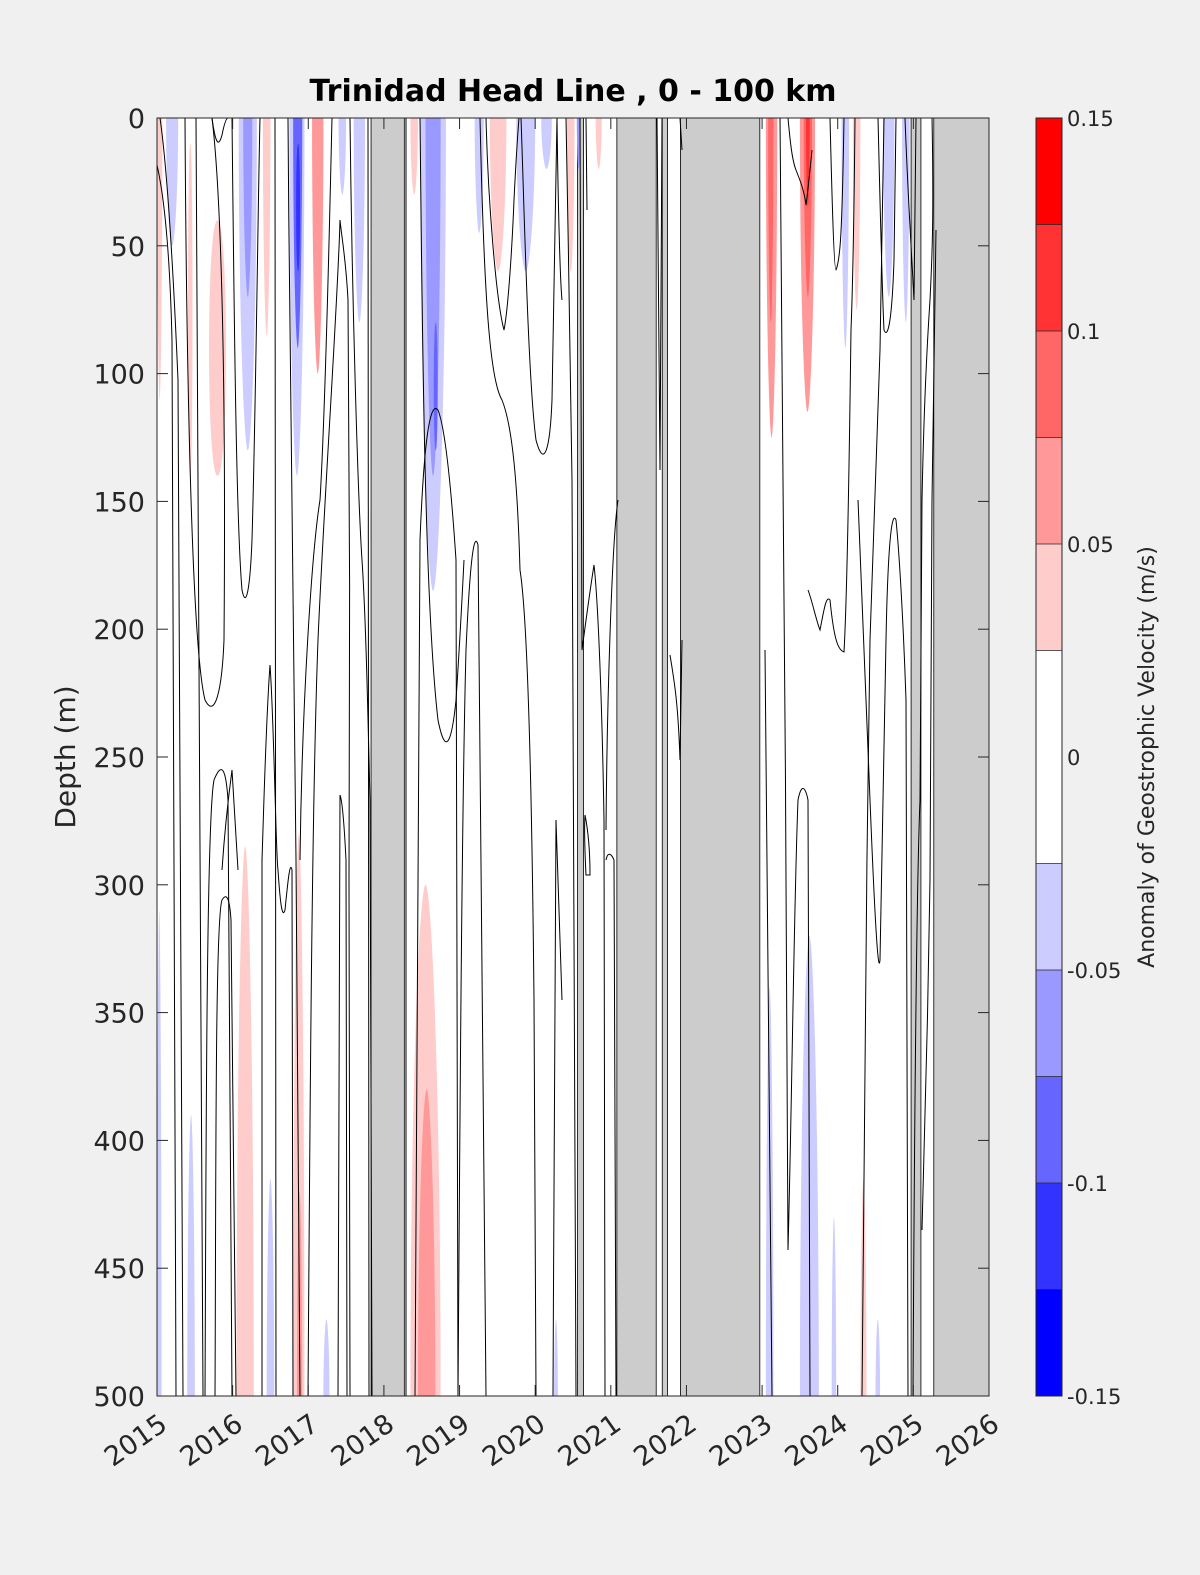 The image size is (1200, 1575). Describe the element at coordinates (119, 630) in the screenshot. I see `y-tick-label: 200` at that location.